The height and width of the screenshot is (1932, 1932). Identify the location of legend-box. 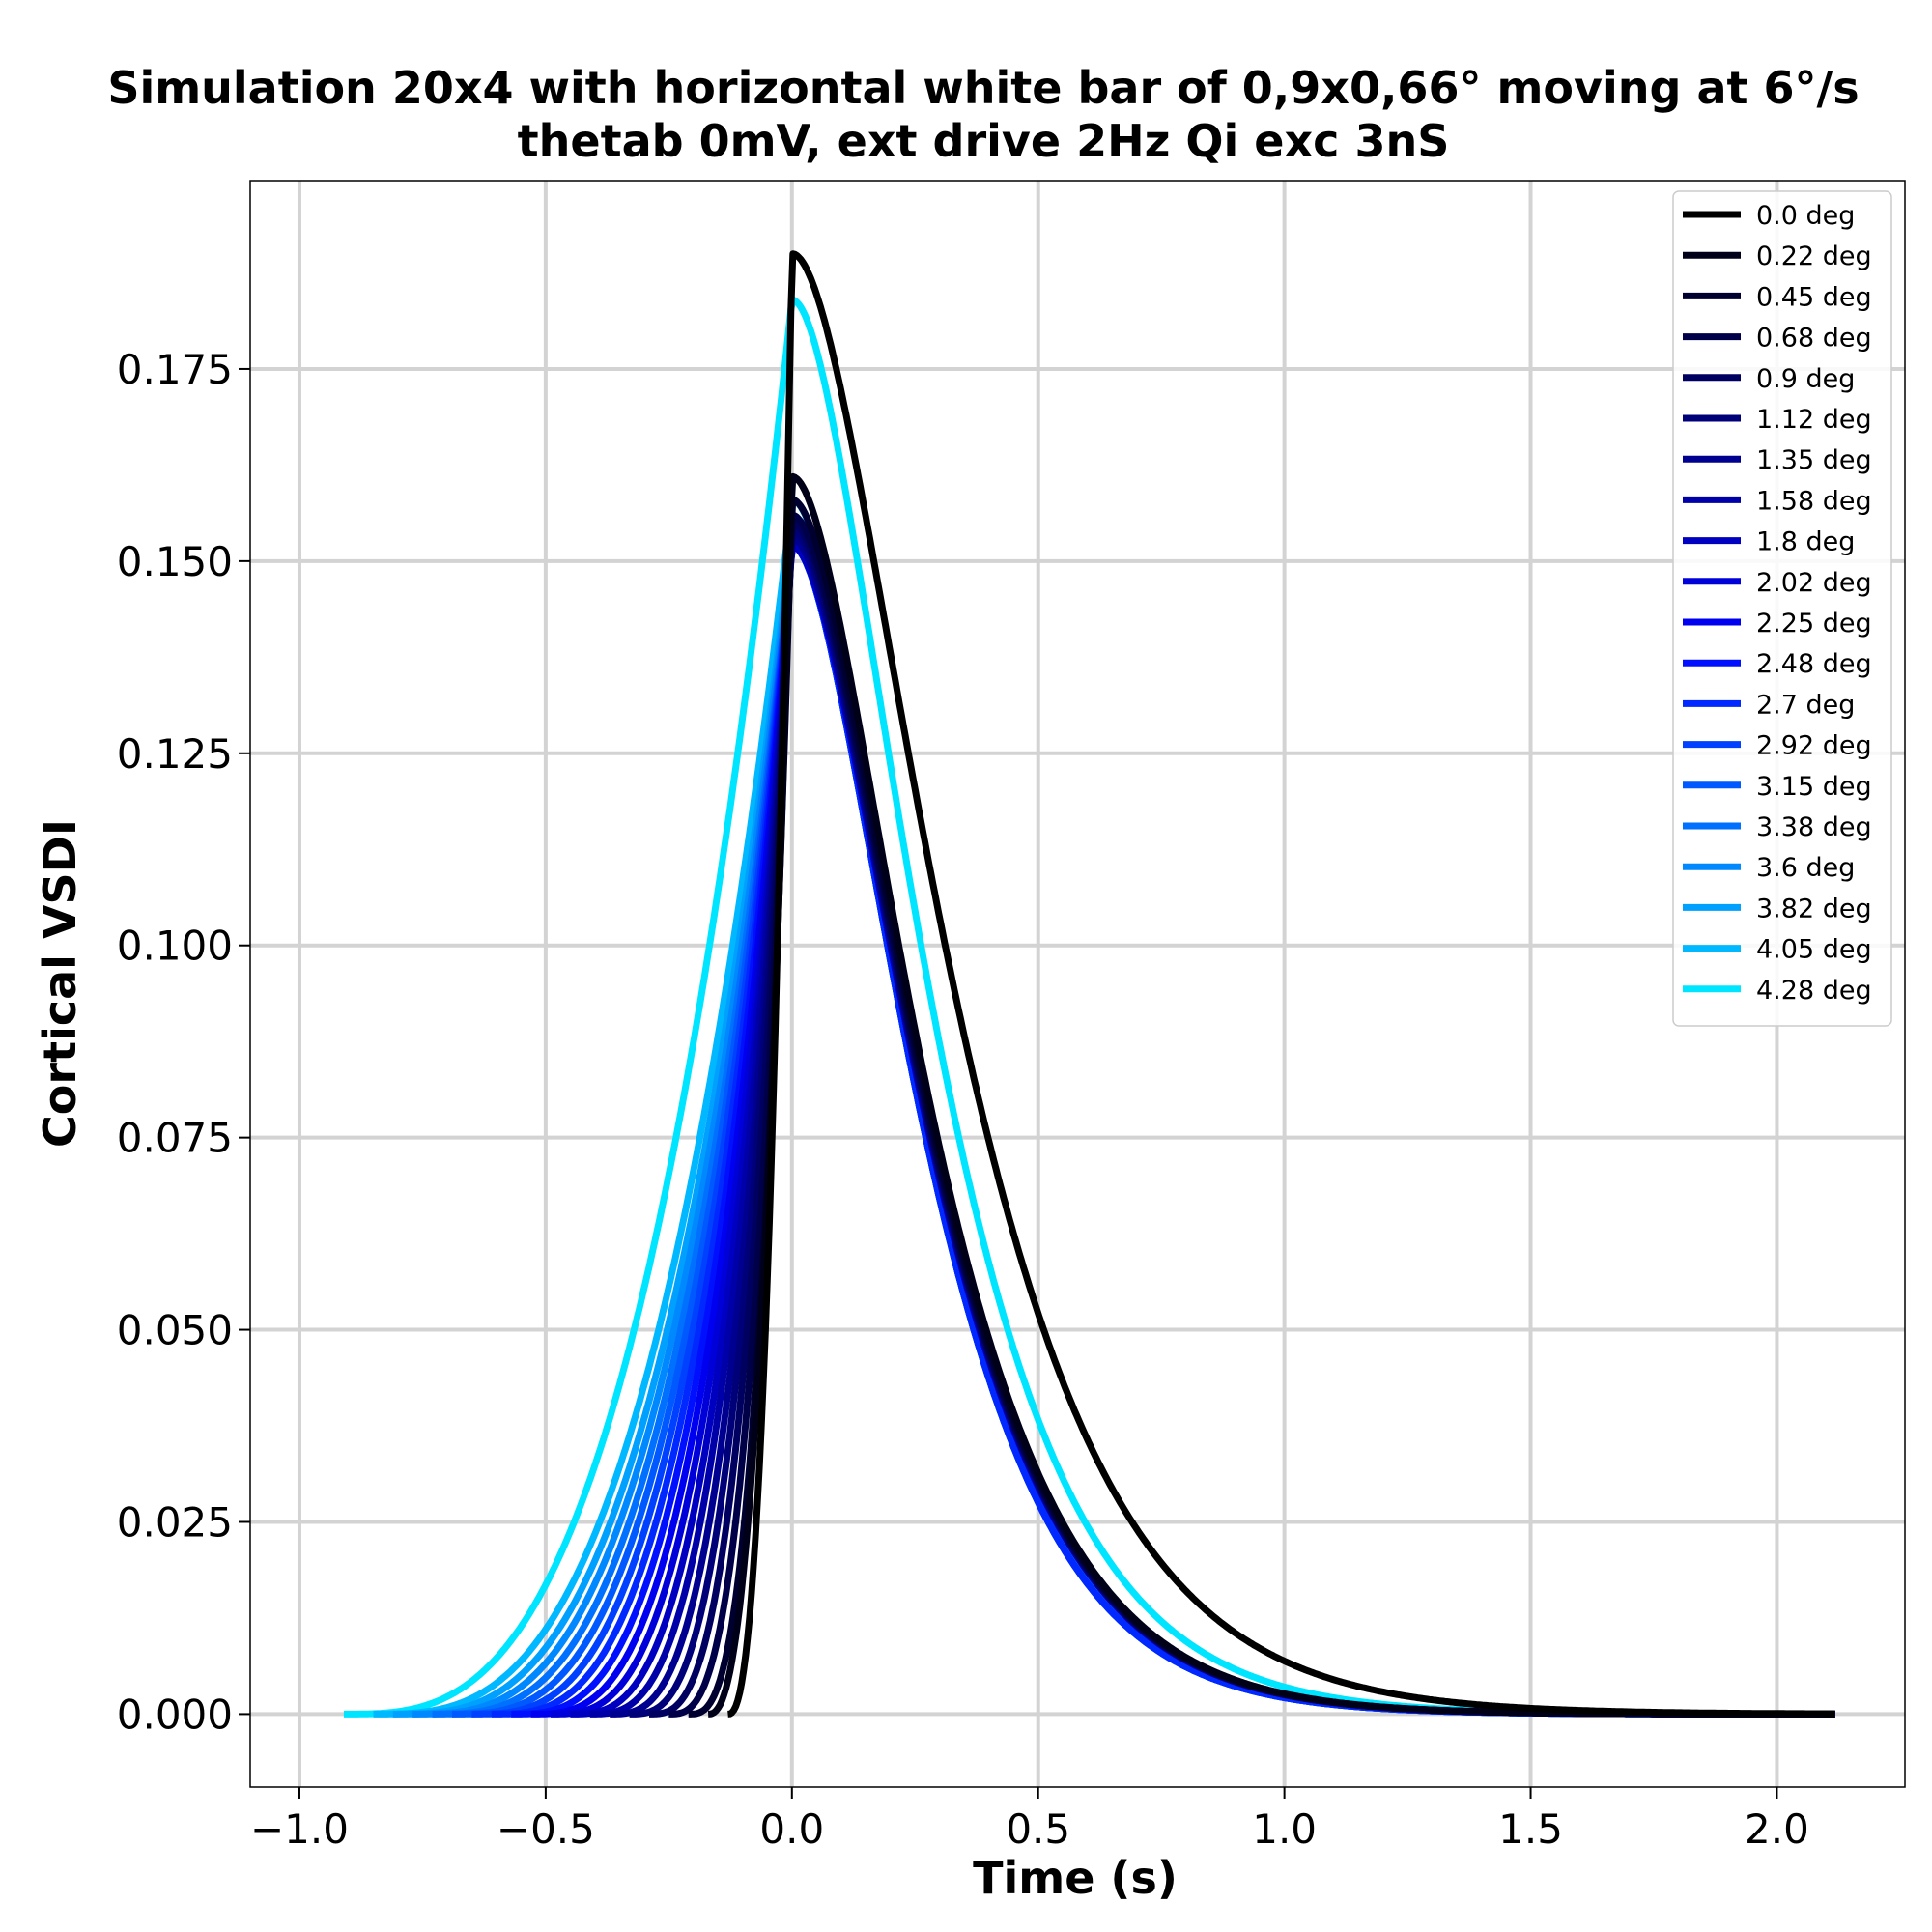
(1782, 608).